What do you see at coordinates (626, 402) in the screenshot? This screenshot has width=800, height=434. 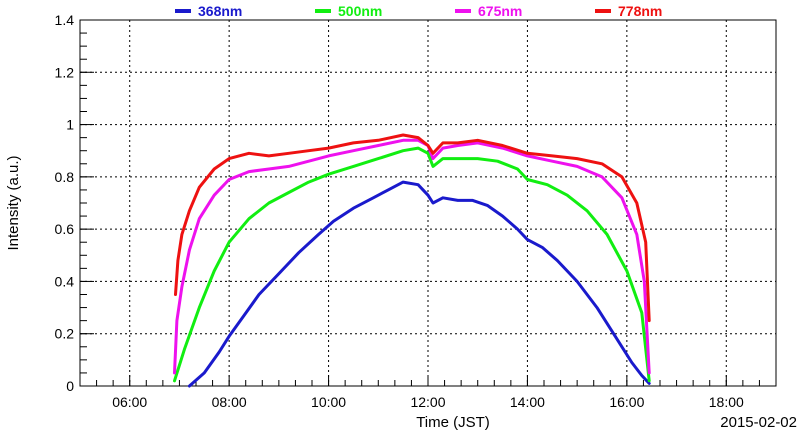 I see `x-tick-label: 16:00` at bounding box center [626, 402].